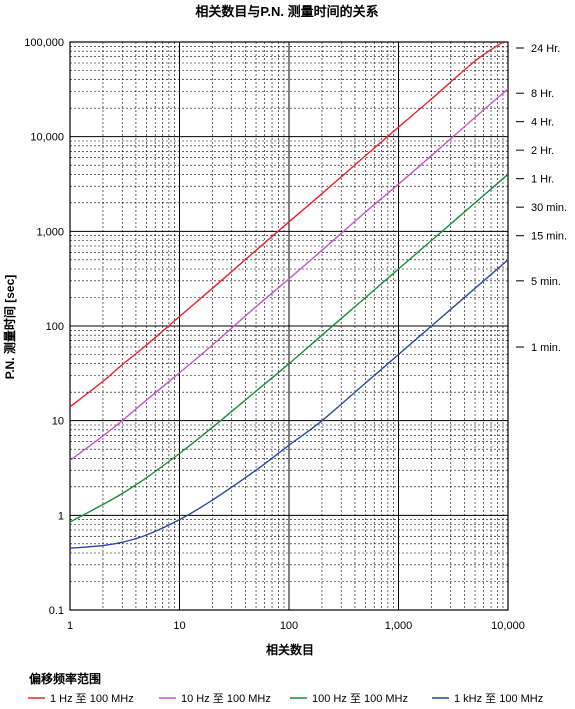 This screenshot has height=709, width=575. I want to click on time-mark-label: 1 Hr., so click(542, 180).